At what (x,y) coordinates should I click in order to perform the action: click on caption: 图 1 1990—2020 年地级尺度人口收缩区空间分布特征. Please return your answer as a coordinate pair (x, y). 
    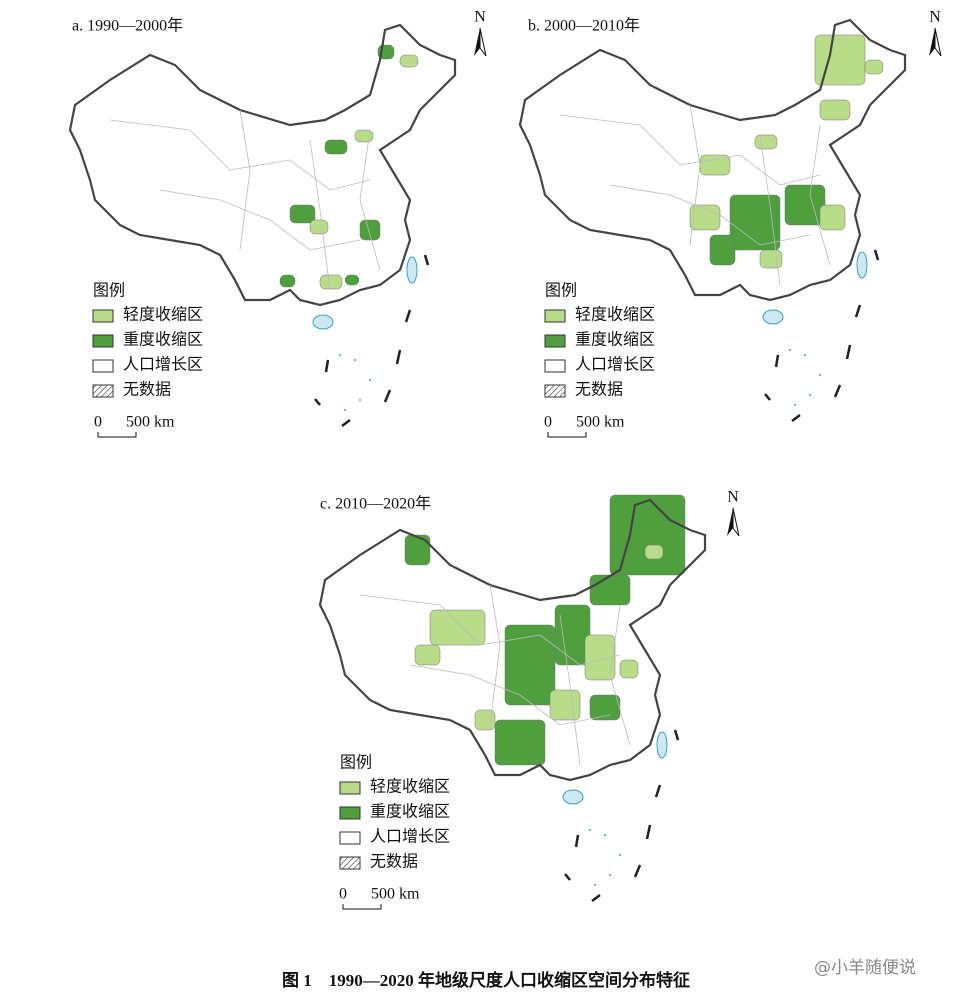
    Looking at the image, I should click on (486, 980).